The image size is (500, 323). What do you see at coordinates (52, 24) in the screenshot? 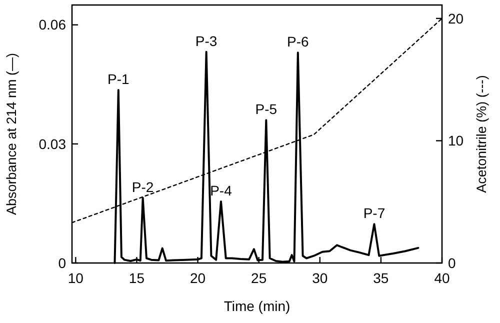
I see `y-tick-label: 0.06` at bounding box center [52, 24].